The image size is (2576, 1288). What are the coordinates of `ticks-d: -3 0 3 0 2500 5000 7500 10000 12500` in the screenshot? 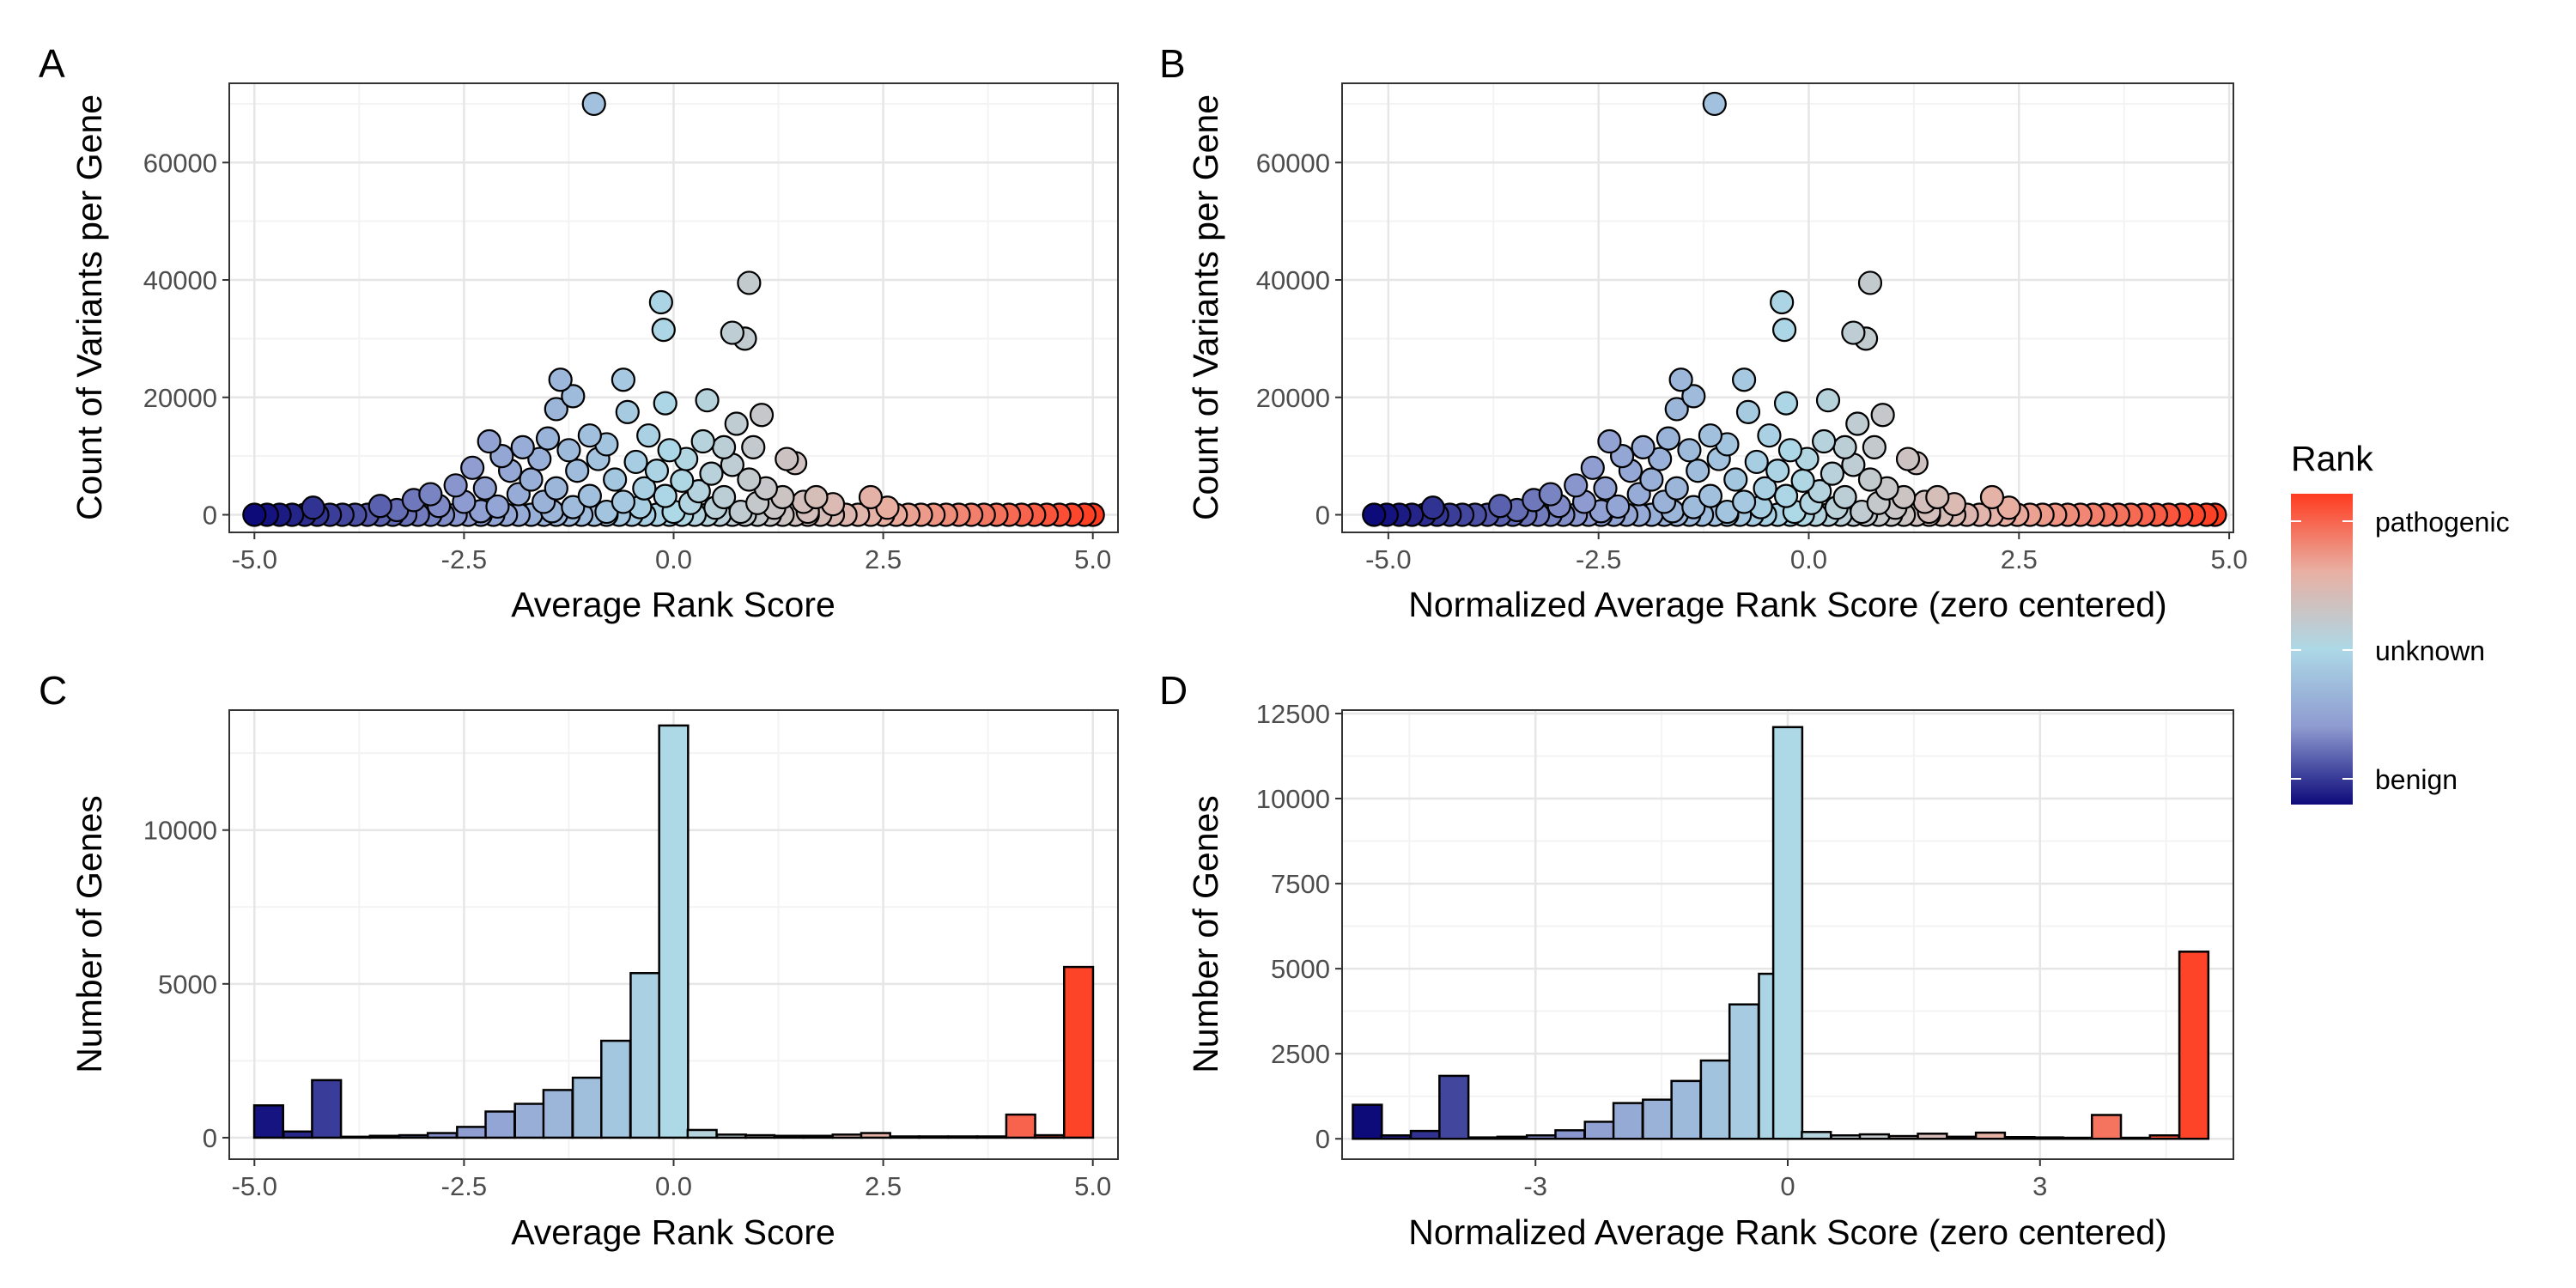 It's located at (1652, 950).